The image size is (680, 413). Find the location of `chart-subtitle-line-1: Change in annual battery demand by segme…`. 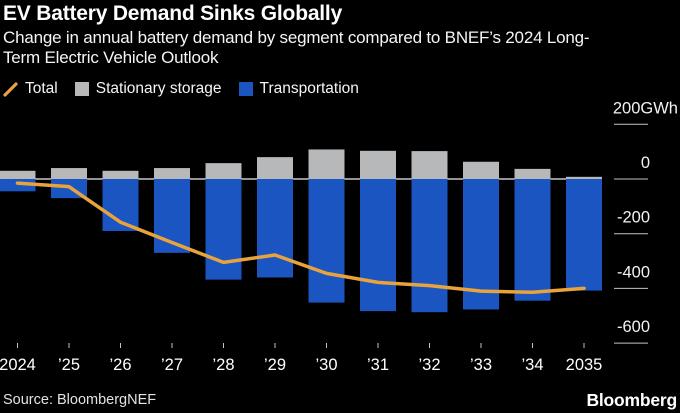

chart-subtitle-line-1: Change in annual battery demand by segme… is located at coordinates (296, 37).